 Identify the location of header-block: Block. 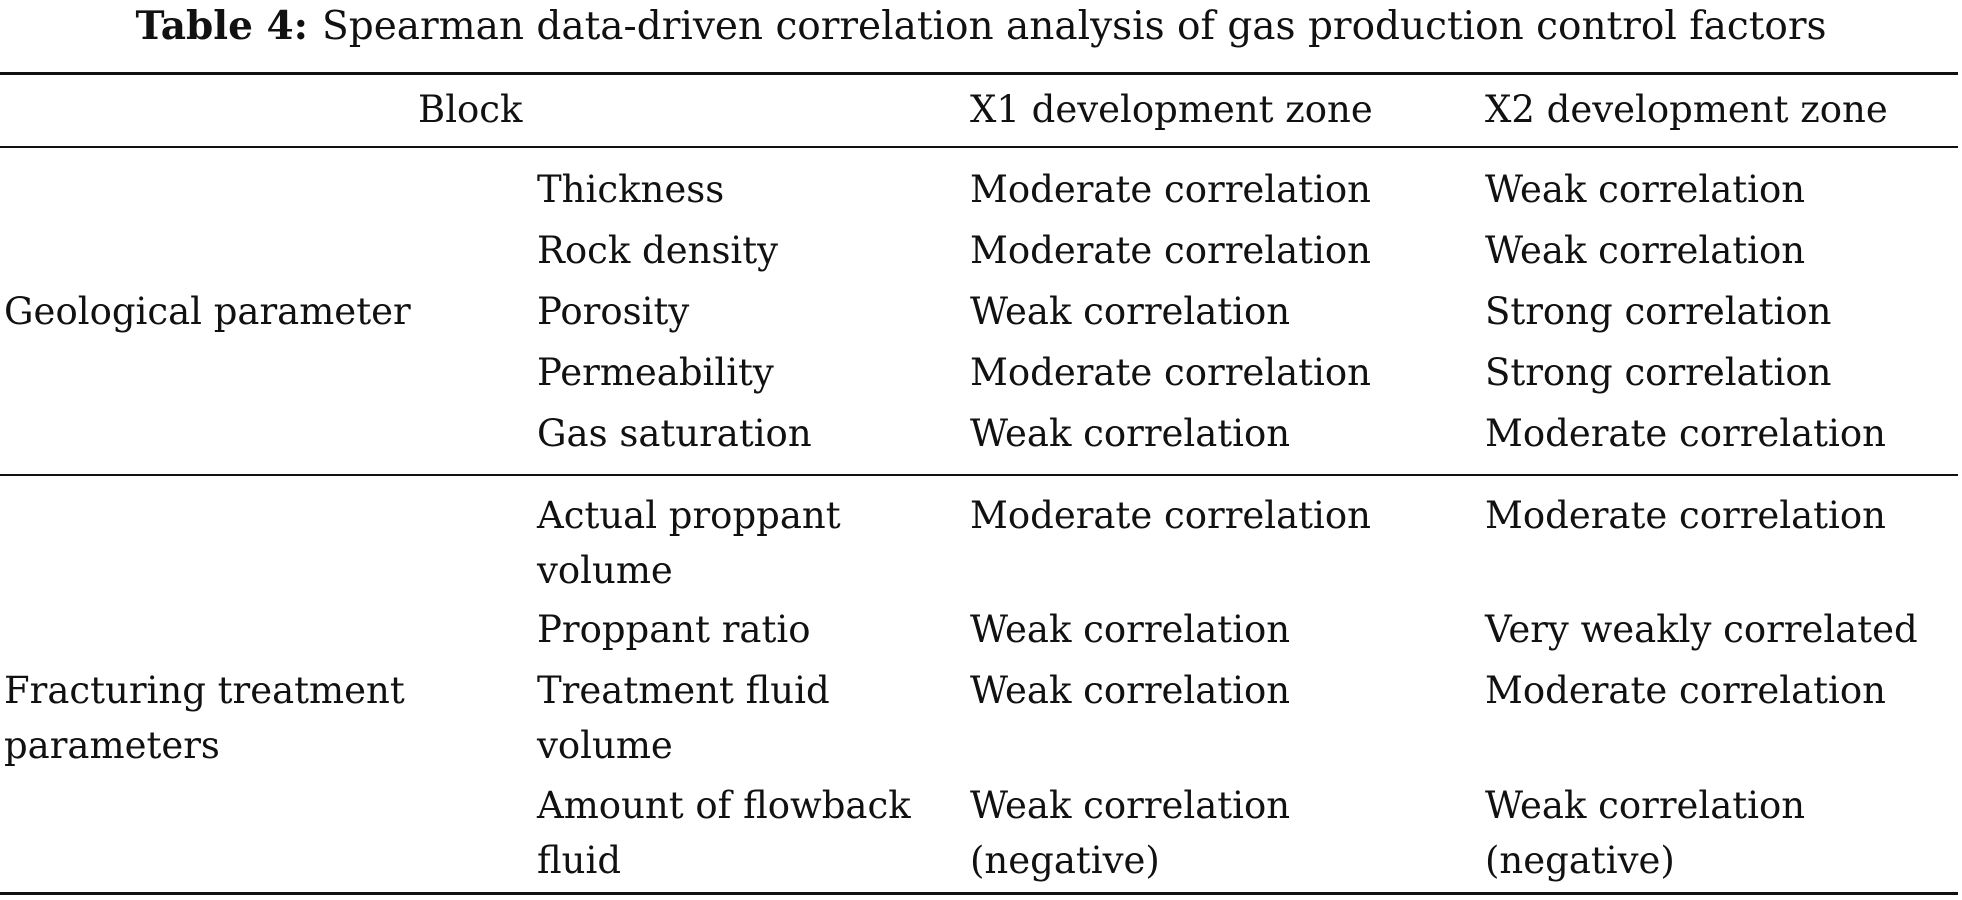
(470, 109).